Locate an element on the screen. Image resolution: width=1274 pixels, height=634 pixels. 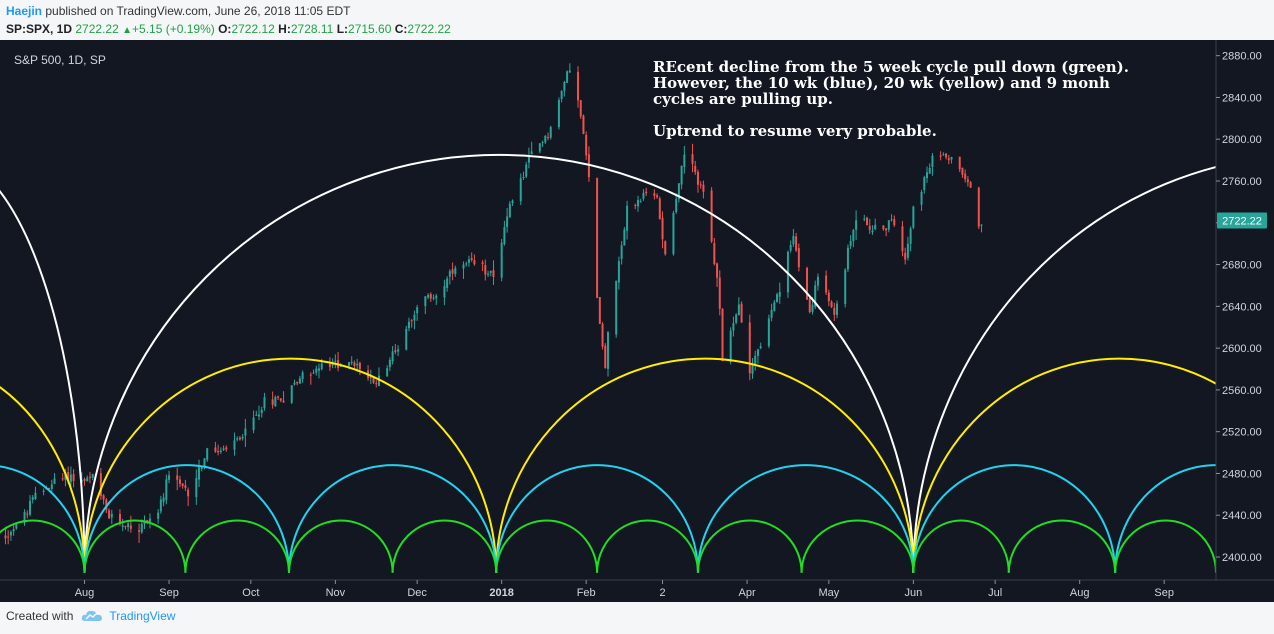
last-price: 2722.22 is located at coordinates (97, 29).